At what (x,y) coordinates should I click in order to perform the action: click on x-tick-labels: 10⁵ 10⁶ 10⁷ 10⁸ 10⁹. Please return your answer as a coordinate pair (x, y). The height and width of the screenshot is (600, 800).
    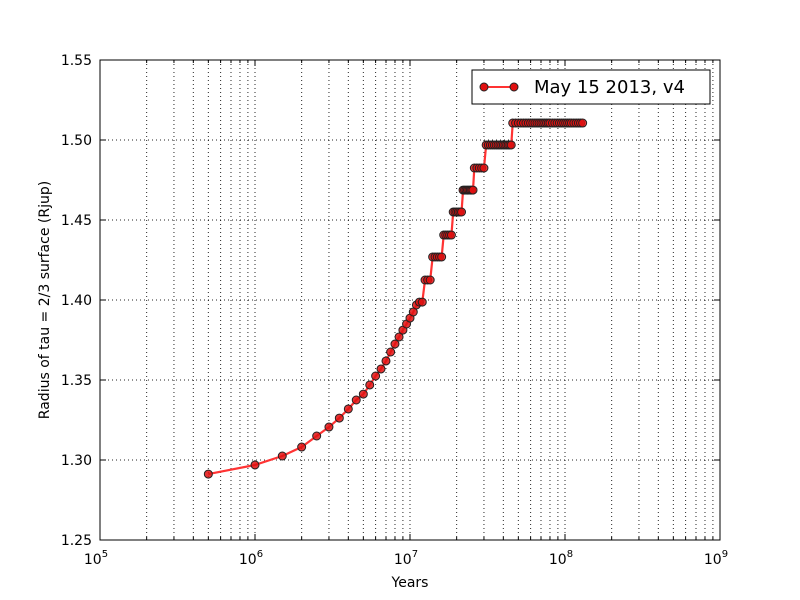
    Looking at the image, I should click on (406, 558).